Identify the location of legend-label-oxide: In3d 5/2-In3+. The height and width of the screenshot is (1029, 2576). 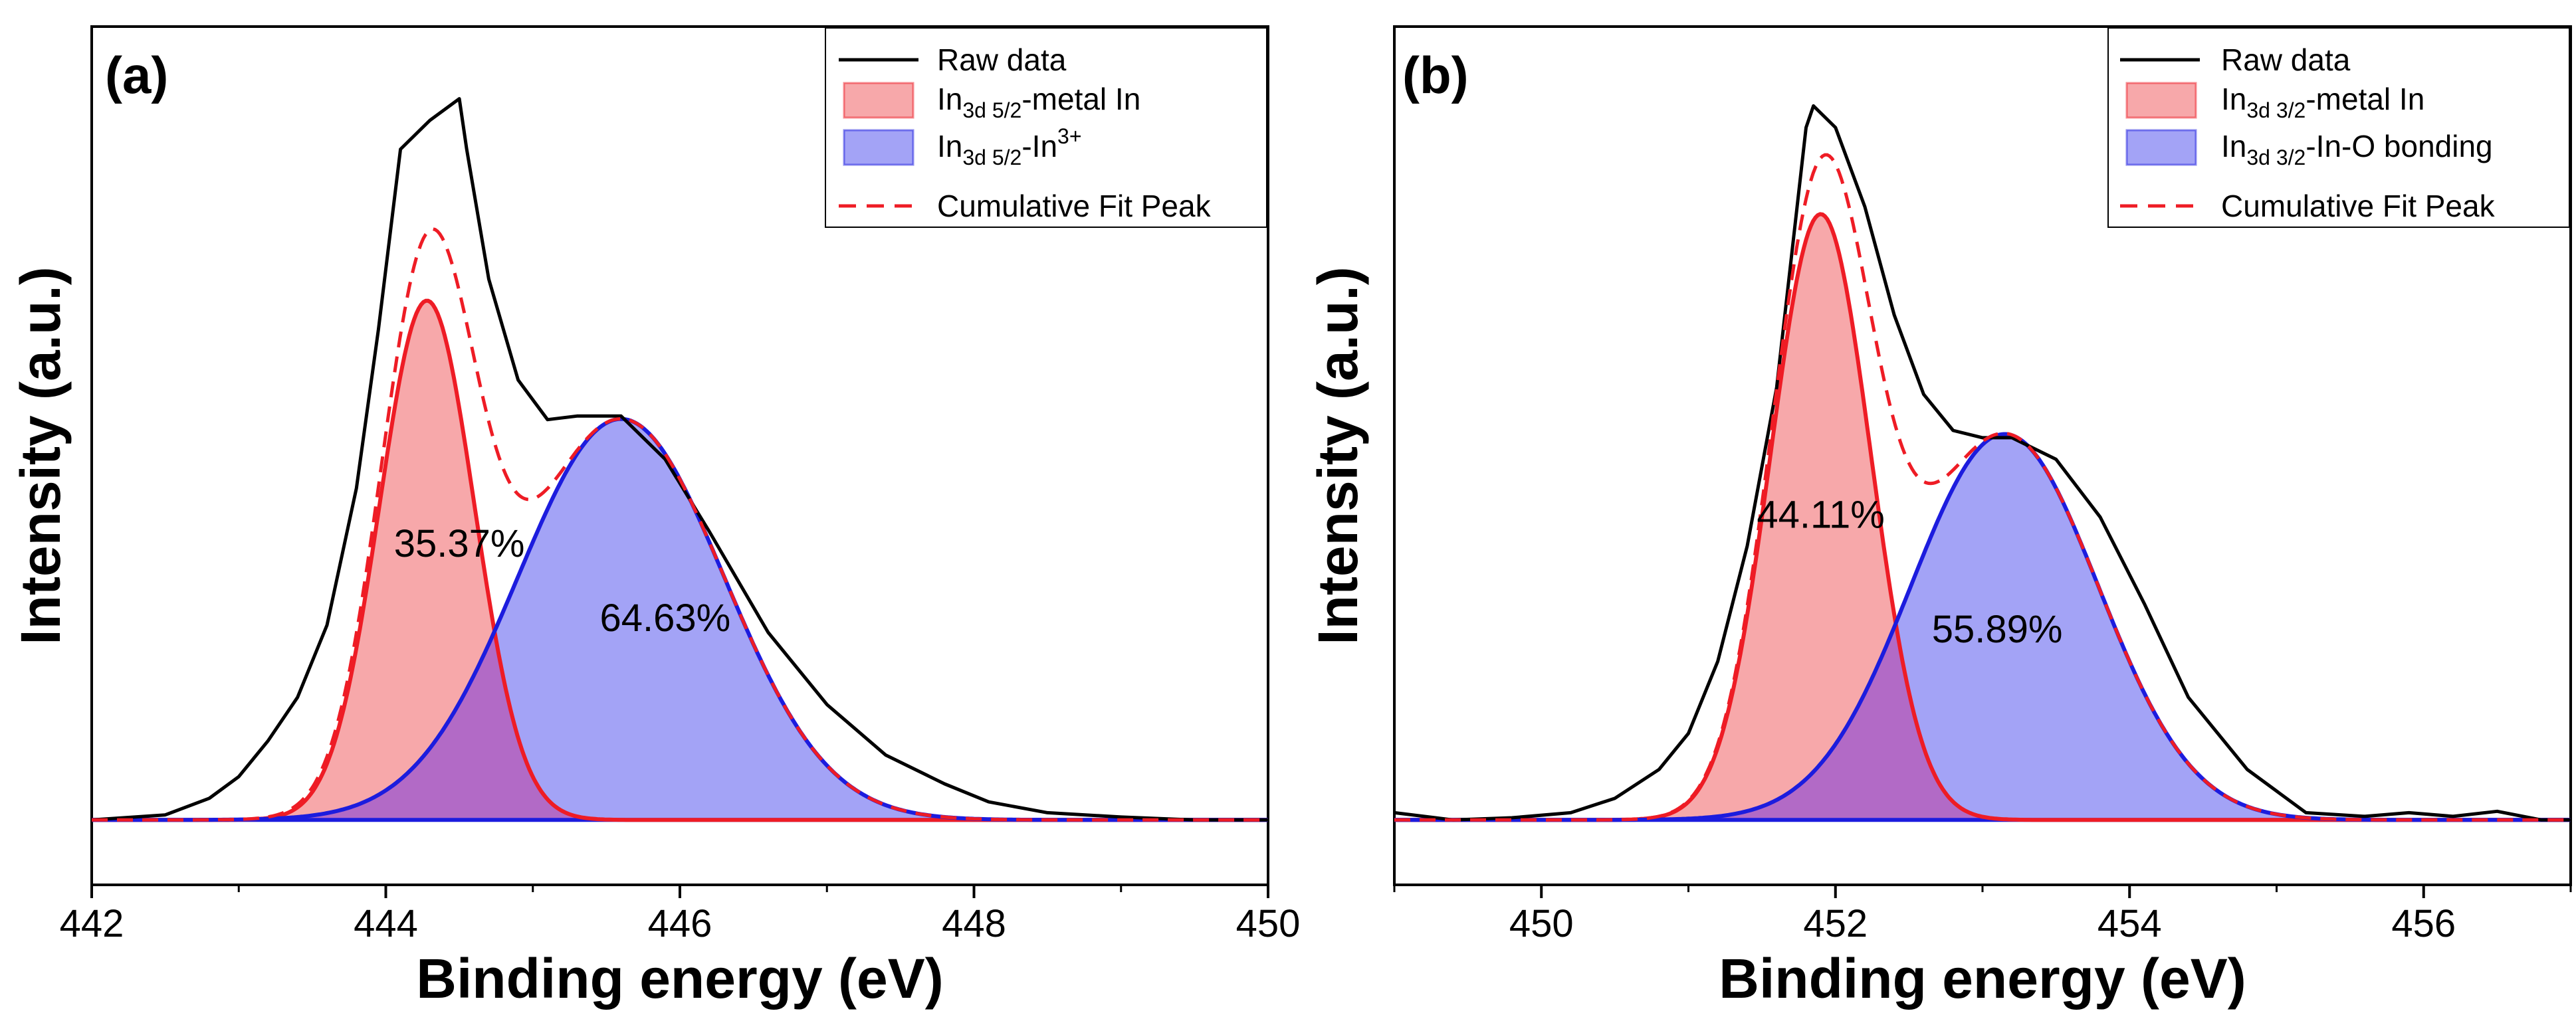
(1009, 146).